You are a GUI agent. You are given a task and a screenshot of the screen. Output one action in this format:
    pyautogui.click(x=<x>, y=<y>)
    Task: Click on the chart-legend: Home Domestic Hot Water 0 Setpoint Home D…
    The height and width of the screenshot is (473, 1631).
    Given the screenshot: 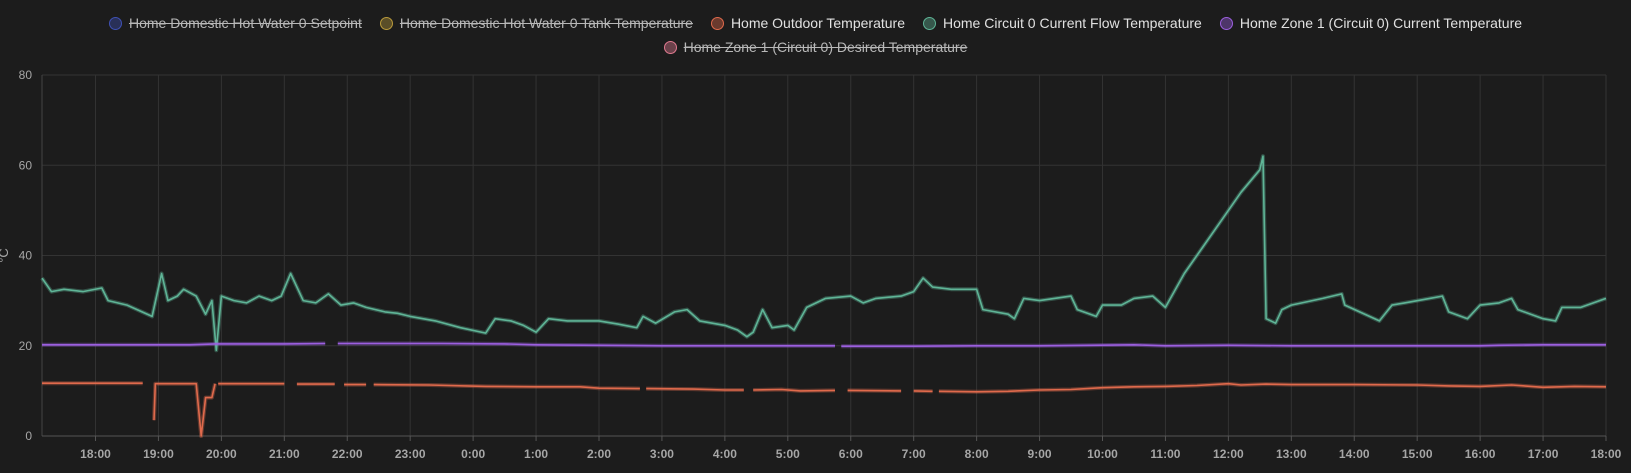 What is the action you would take?
    pyautogui.click(x=815, y=35)
    